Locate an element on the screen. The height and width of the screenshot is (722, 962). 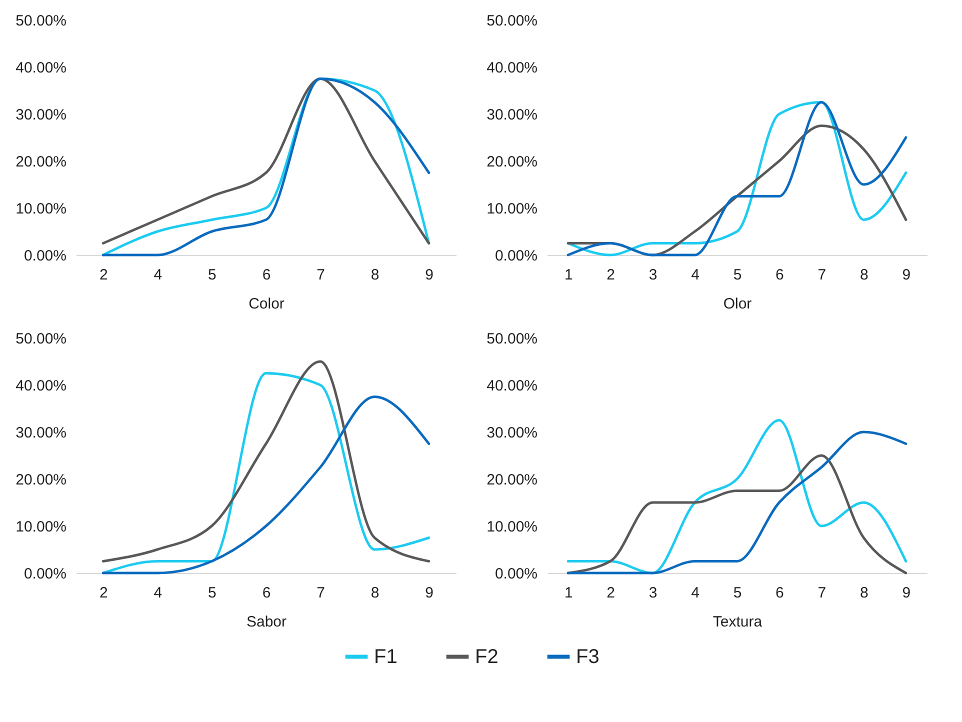
legend-label: F2 is located at coordinates (486, 657).